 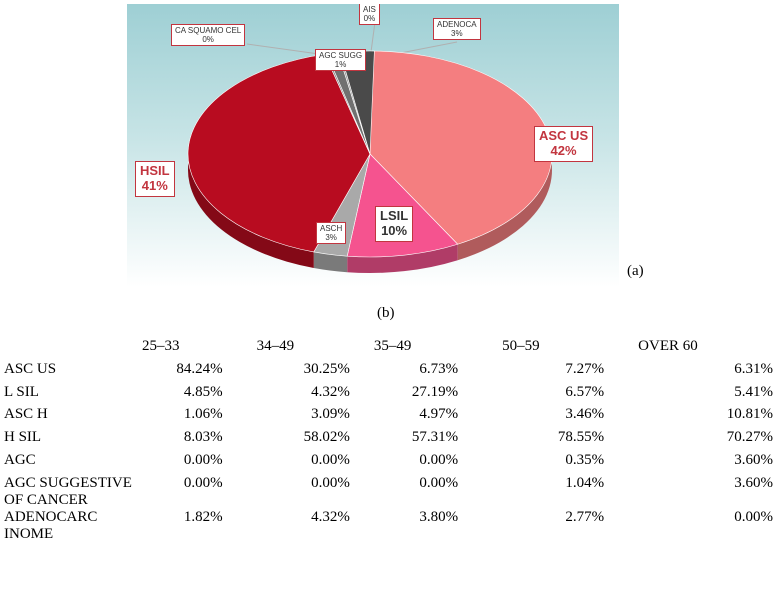 What do you see at coordinates (668, 346) in the screenshot?
I see `header-over-60: OVER 60` at bounding box center [668, 346].